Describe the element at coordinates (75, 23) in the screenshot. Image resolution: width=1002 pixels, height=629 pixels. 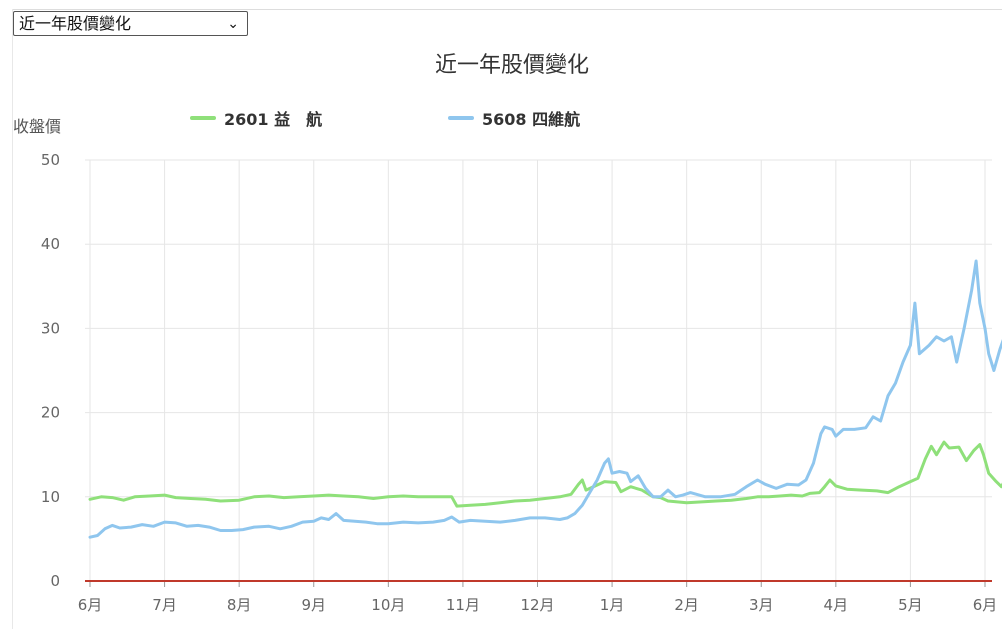
I see `period-select-value: 近一年股價變化` at that location.